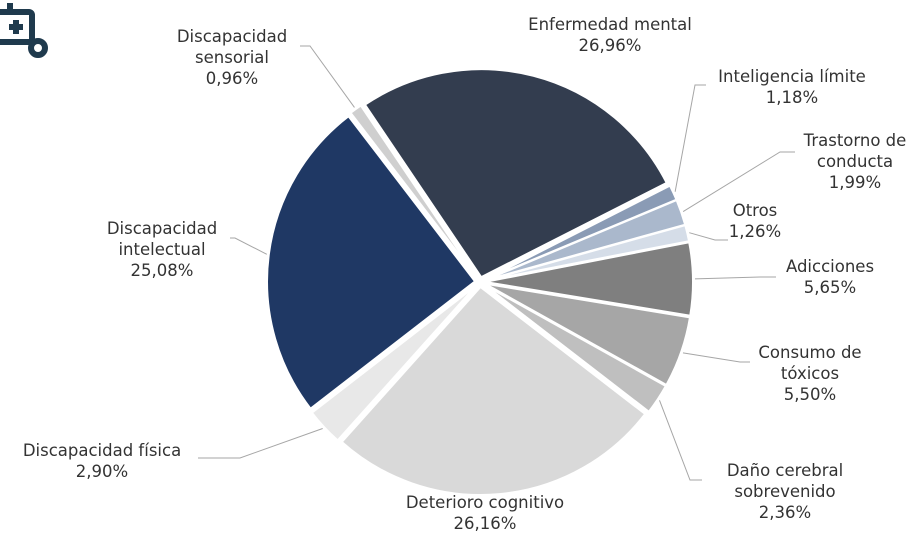 This screenshot has width=920, height=539. What do you see at coordinates (232, 78) in the screenshot?
I see `slice-value: 0,96%` at bounding box center [232, 78].